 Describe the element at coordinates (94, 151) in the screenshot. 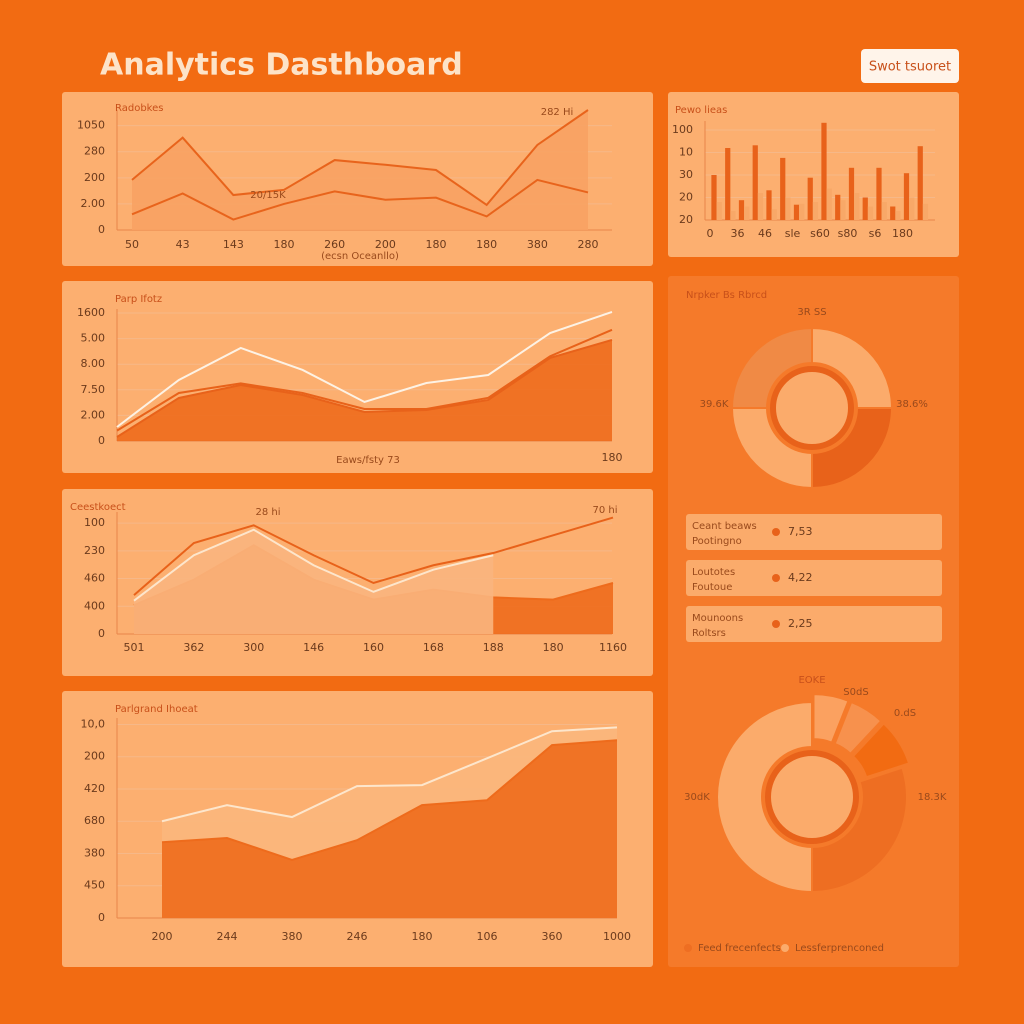

I see `y-tick-label: 280` at that location.